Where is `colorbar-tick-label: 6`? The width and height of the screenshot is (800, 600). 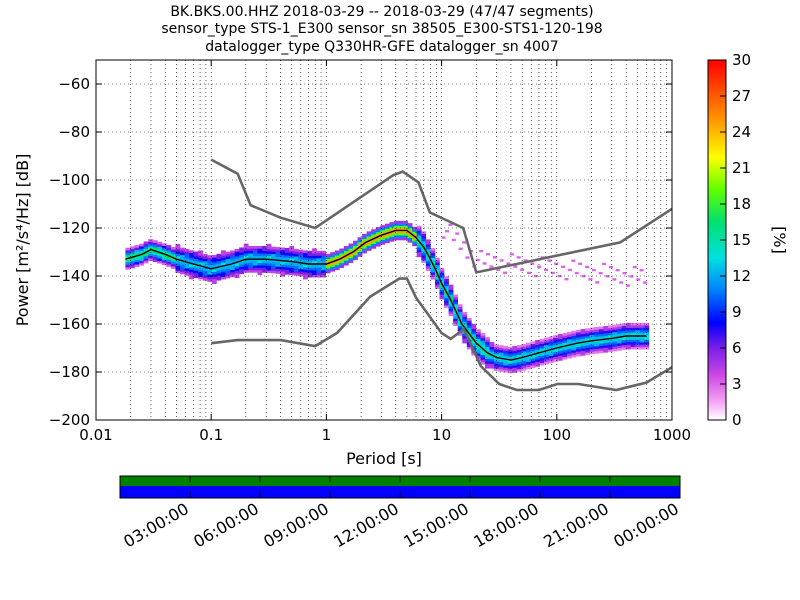
colorbar-tick-label: 6 is located at coordinates (737, 348).